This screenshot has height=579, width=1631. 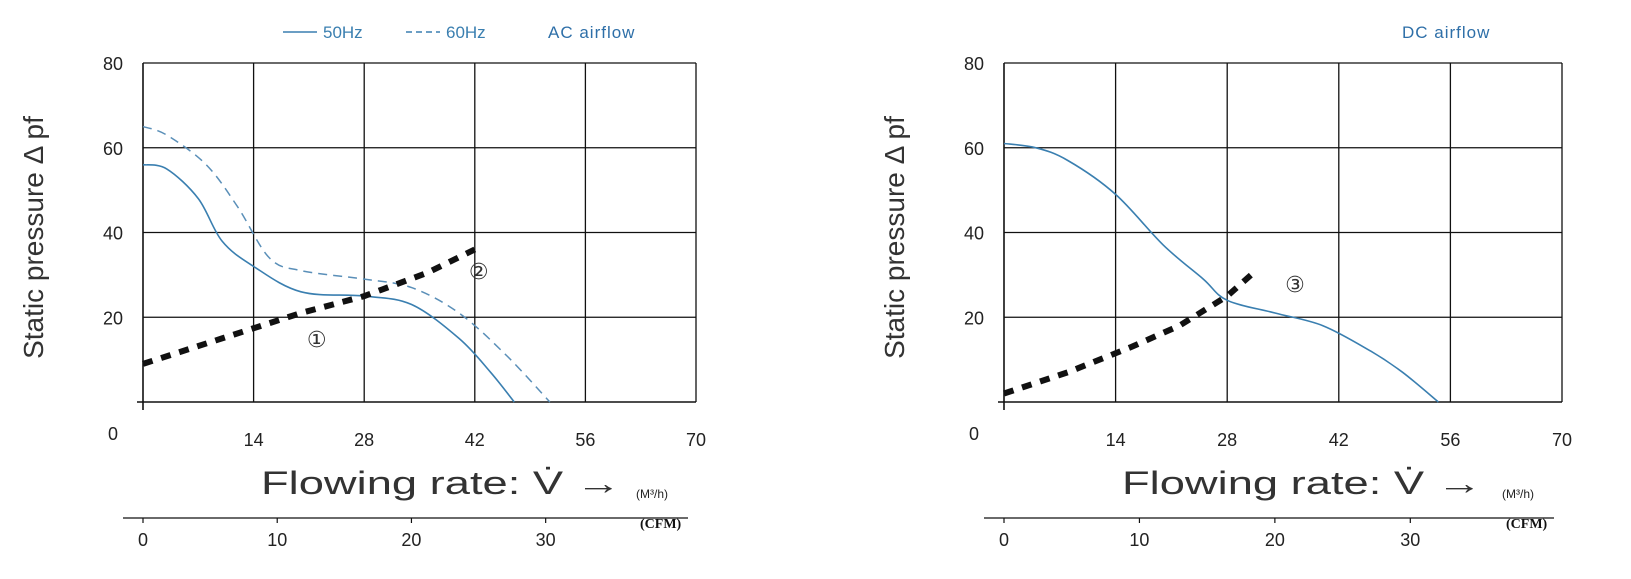 I want to click on curve-marker-label: ②, so click(x=479, y=272).